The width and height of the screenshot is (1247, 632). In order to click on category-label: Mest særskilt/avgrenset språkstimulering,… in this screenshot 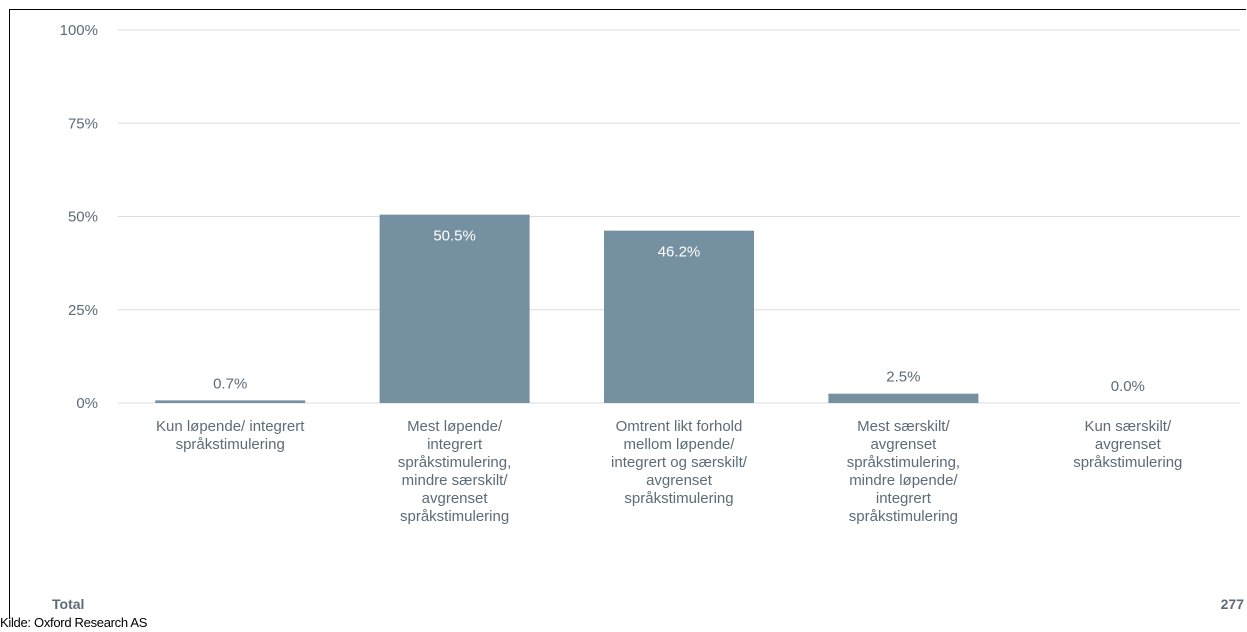, I will do `click(903, 471)`.